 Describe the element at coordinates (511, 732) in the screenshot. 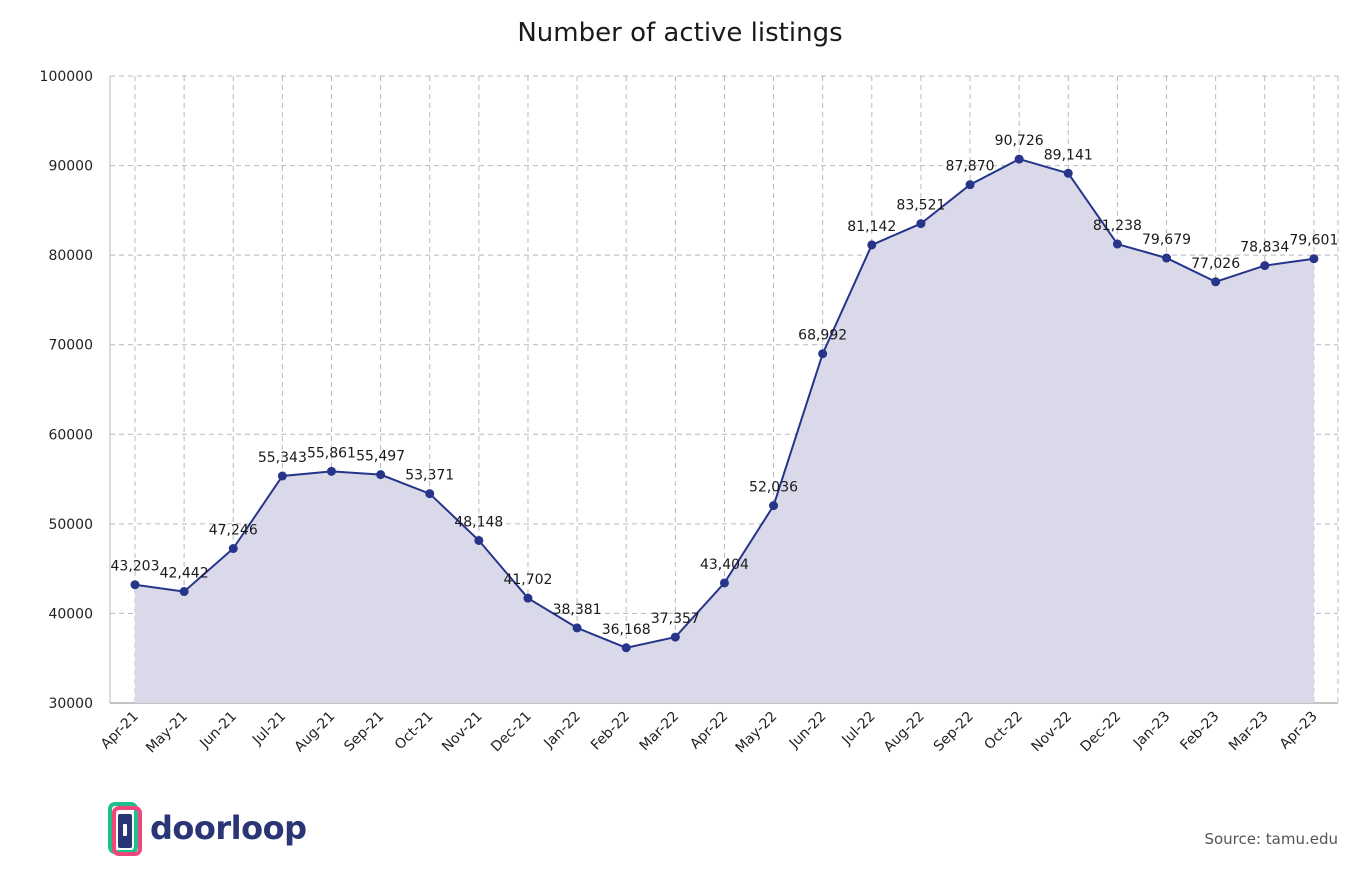

I see `x-tick-label: Dec-21` at that location.